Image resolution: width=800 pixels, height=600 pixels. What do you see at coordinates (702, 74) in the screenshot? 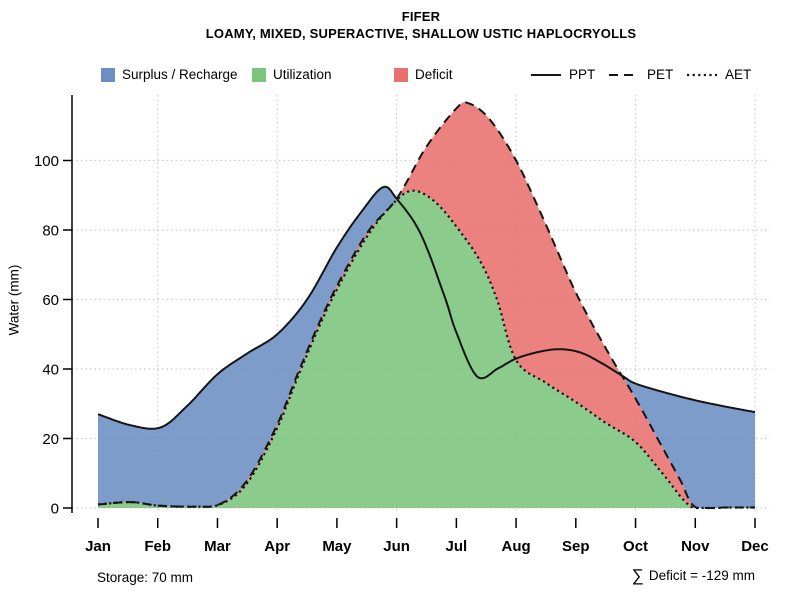
I see `dotted-line-icon` at bounding box center [702, 74].